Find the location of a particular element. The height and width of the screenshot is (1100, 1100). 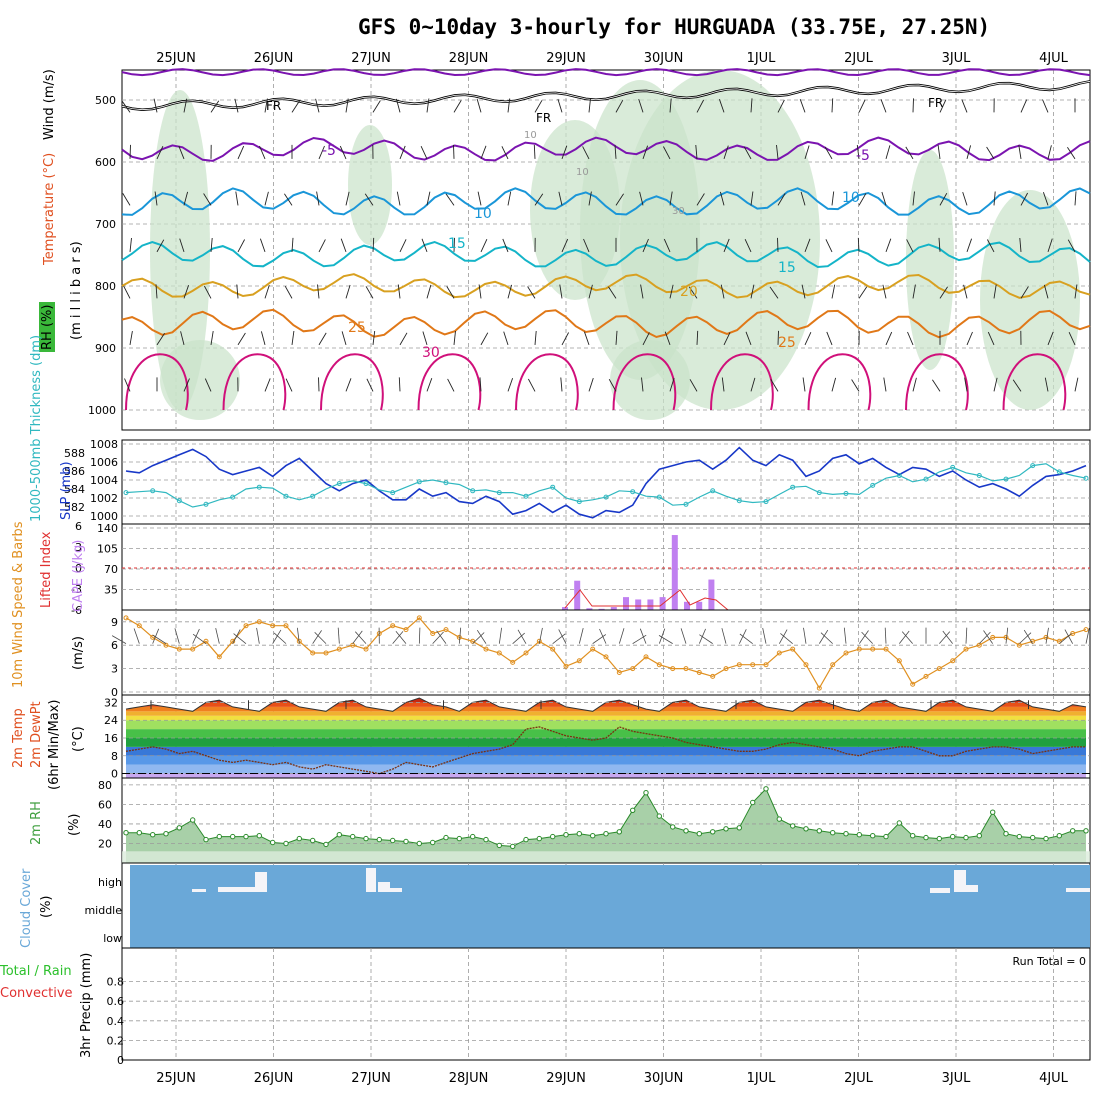

y-tick-label: 40 is located at coordinates (105, 824).